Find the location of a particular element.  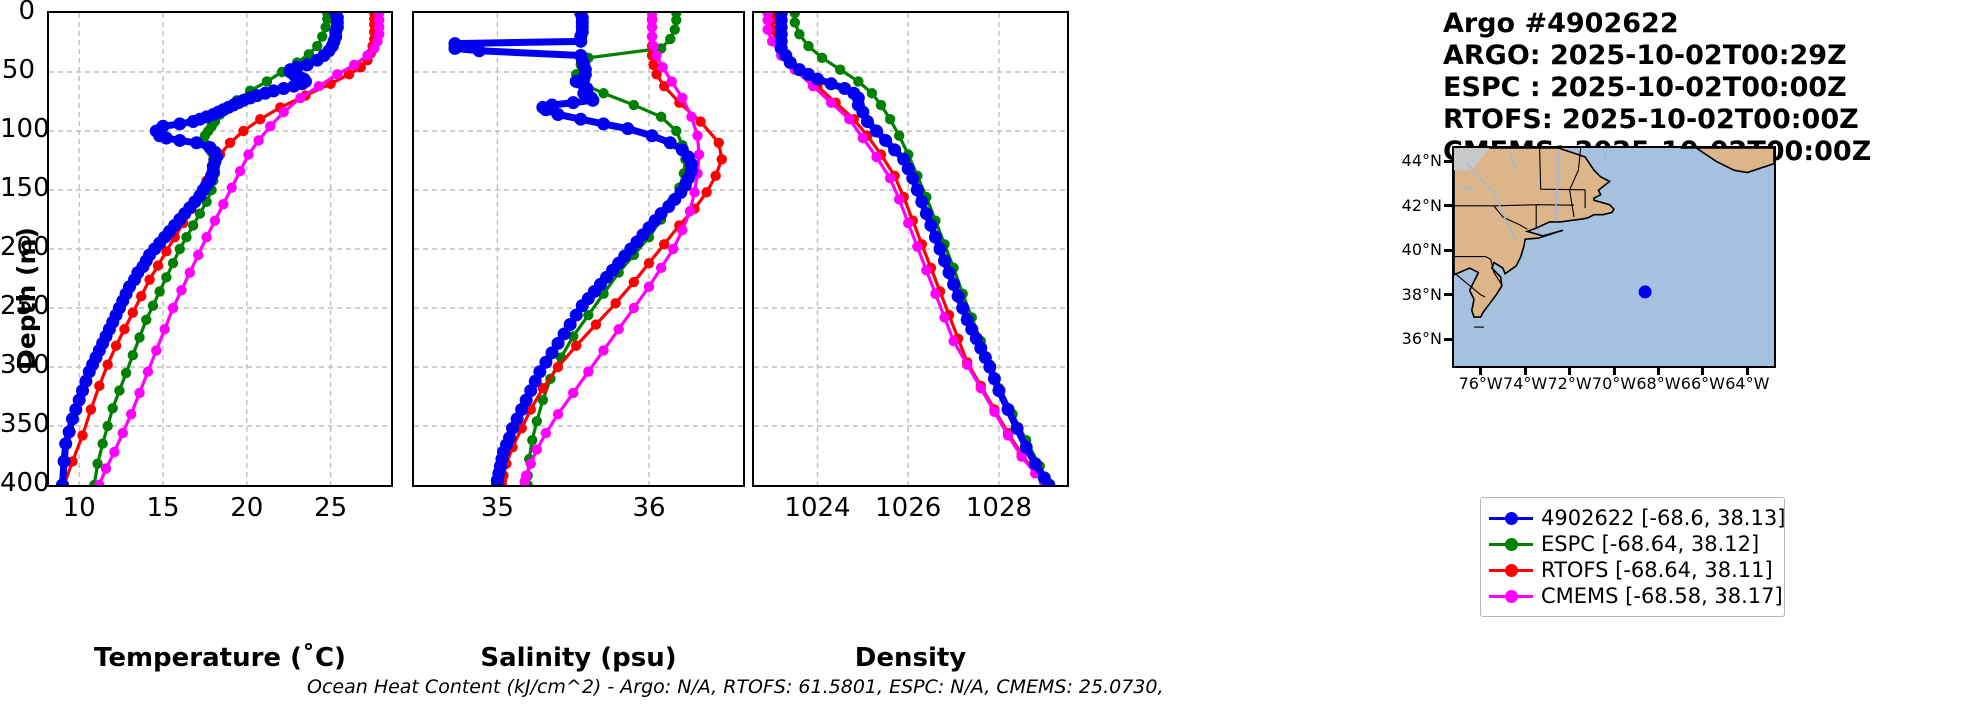

density-axis-label: Density is located at coordinates (910, 658).